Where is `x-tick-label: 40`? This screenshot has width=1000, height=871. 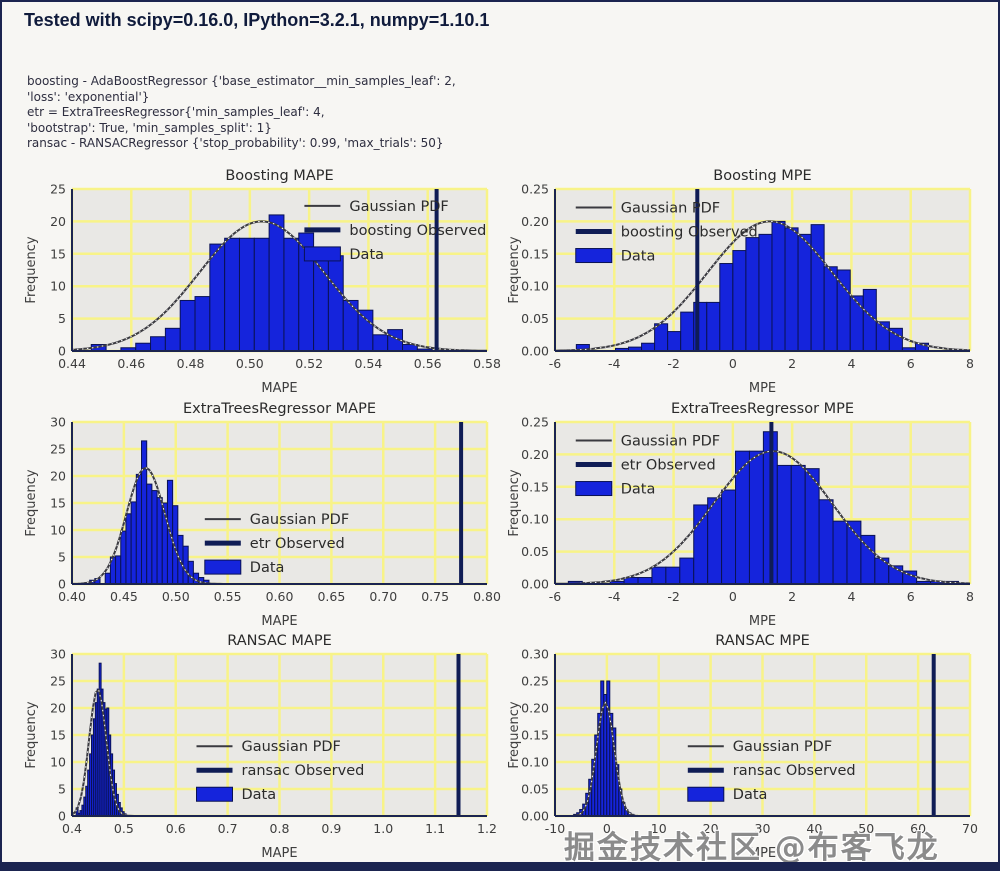 x-tick-label: 40 is located at coordinates (814, 828).